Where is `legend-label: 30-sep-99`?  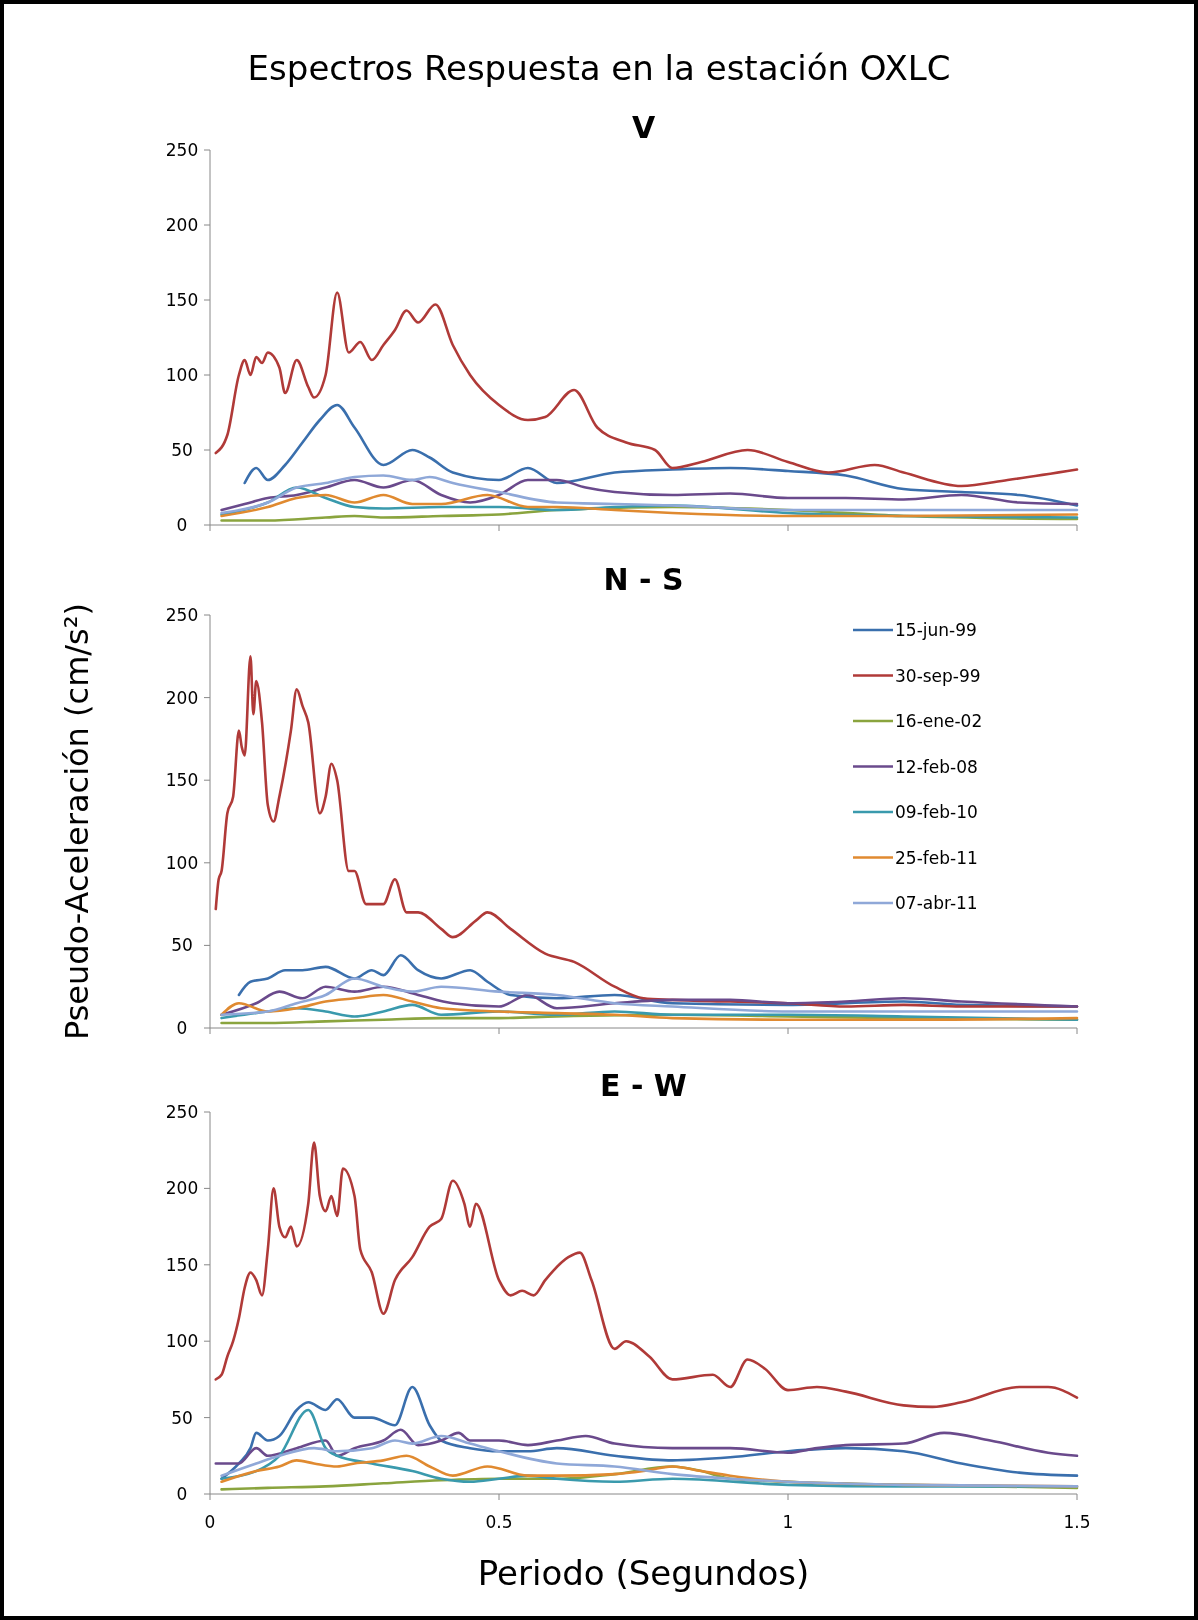 legend-label: 30-sep-99 is located at coordinates (938, 675).